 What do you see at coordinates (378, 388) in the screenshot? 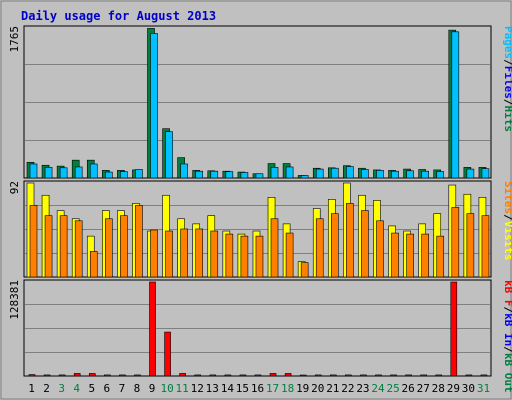
I see `x-tick-label: 24` at bounding box center [378, 388].